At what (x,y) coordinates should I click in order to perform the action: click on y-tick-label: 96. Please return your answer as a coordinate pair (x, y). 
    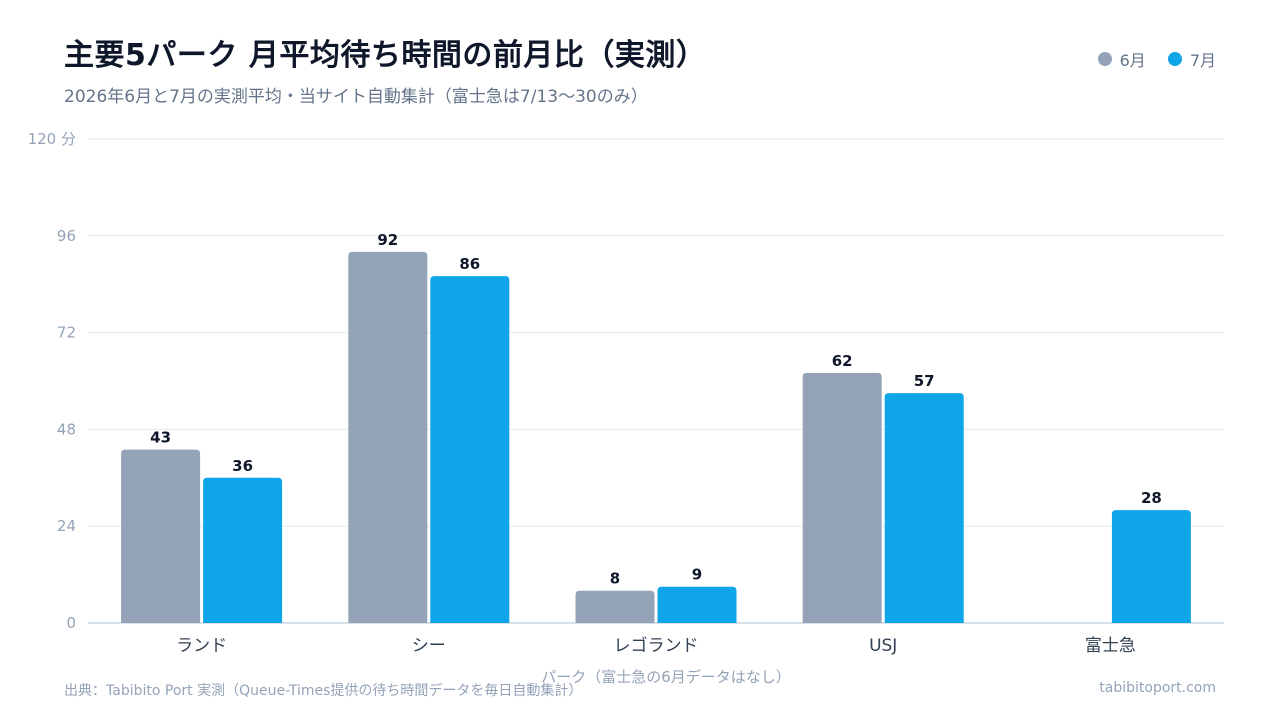
    Looking at the image, I should click on (66, 236).